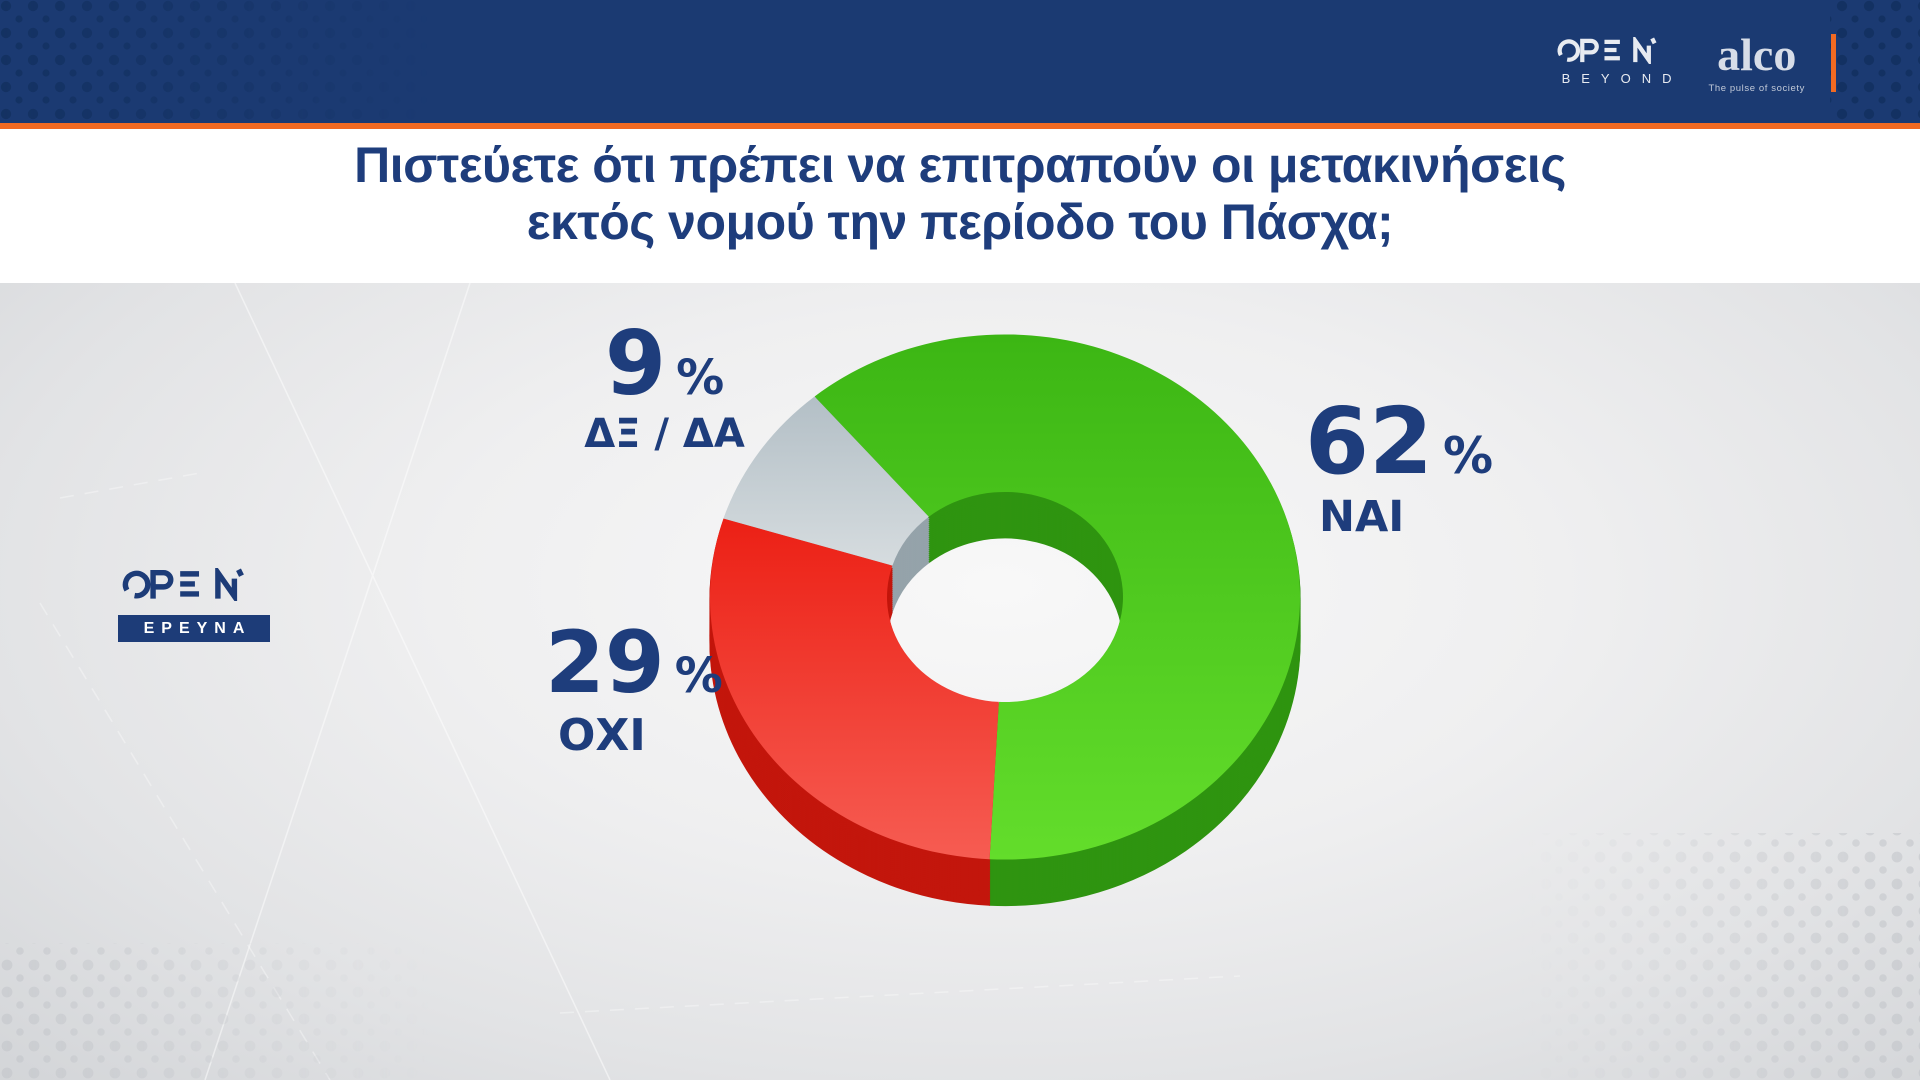  I want to click on alco-logo-tagline: The pulse of society, so click(1756, 88).